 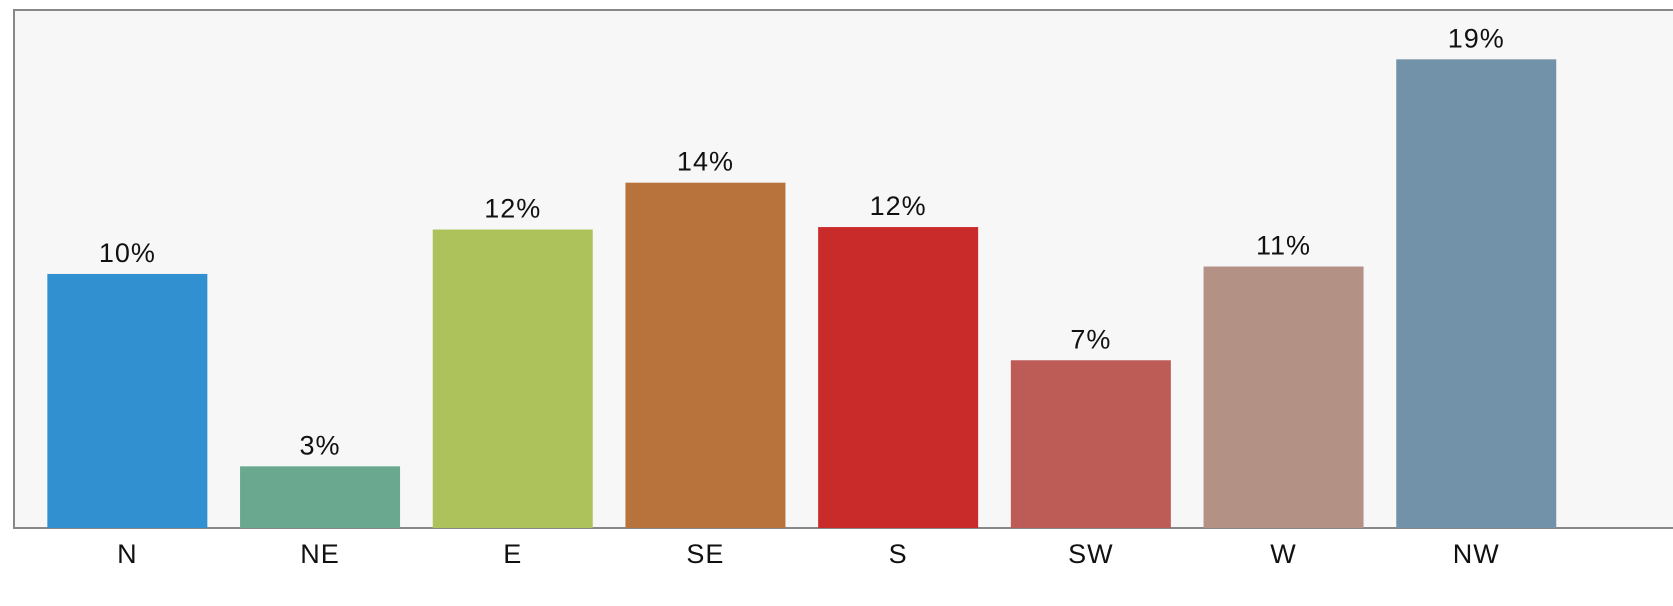 What do you see at coordinates (1090, 339) in the screenshot?
I see `value-label: 7%` at bounding box center [1090, 339].